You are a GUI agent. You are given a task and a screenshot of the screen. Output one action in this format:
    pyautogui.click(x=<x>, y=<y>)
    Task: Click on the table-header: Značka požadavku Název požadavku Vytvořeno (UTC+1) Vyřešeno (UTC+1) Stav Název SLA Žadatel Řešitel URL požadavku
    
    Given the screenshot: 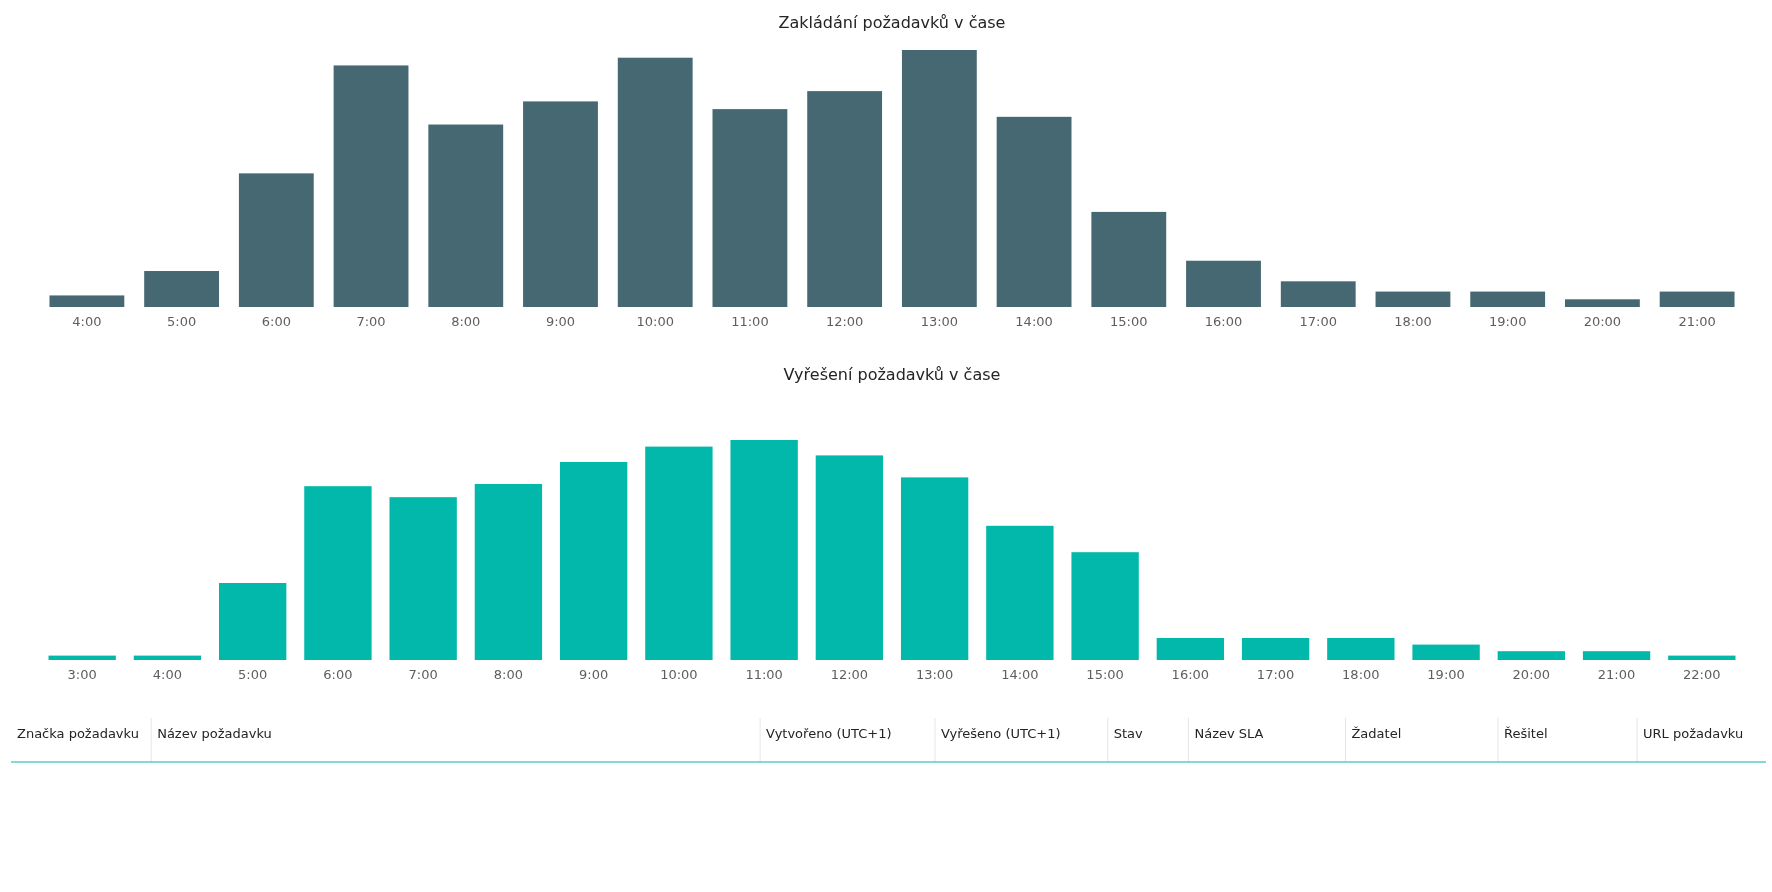 What is the action you would take?
    pyautogui.click(x=888, y=740)
    